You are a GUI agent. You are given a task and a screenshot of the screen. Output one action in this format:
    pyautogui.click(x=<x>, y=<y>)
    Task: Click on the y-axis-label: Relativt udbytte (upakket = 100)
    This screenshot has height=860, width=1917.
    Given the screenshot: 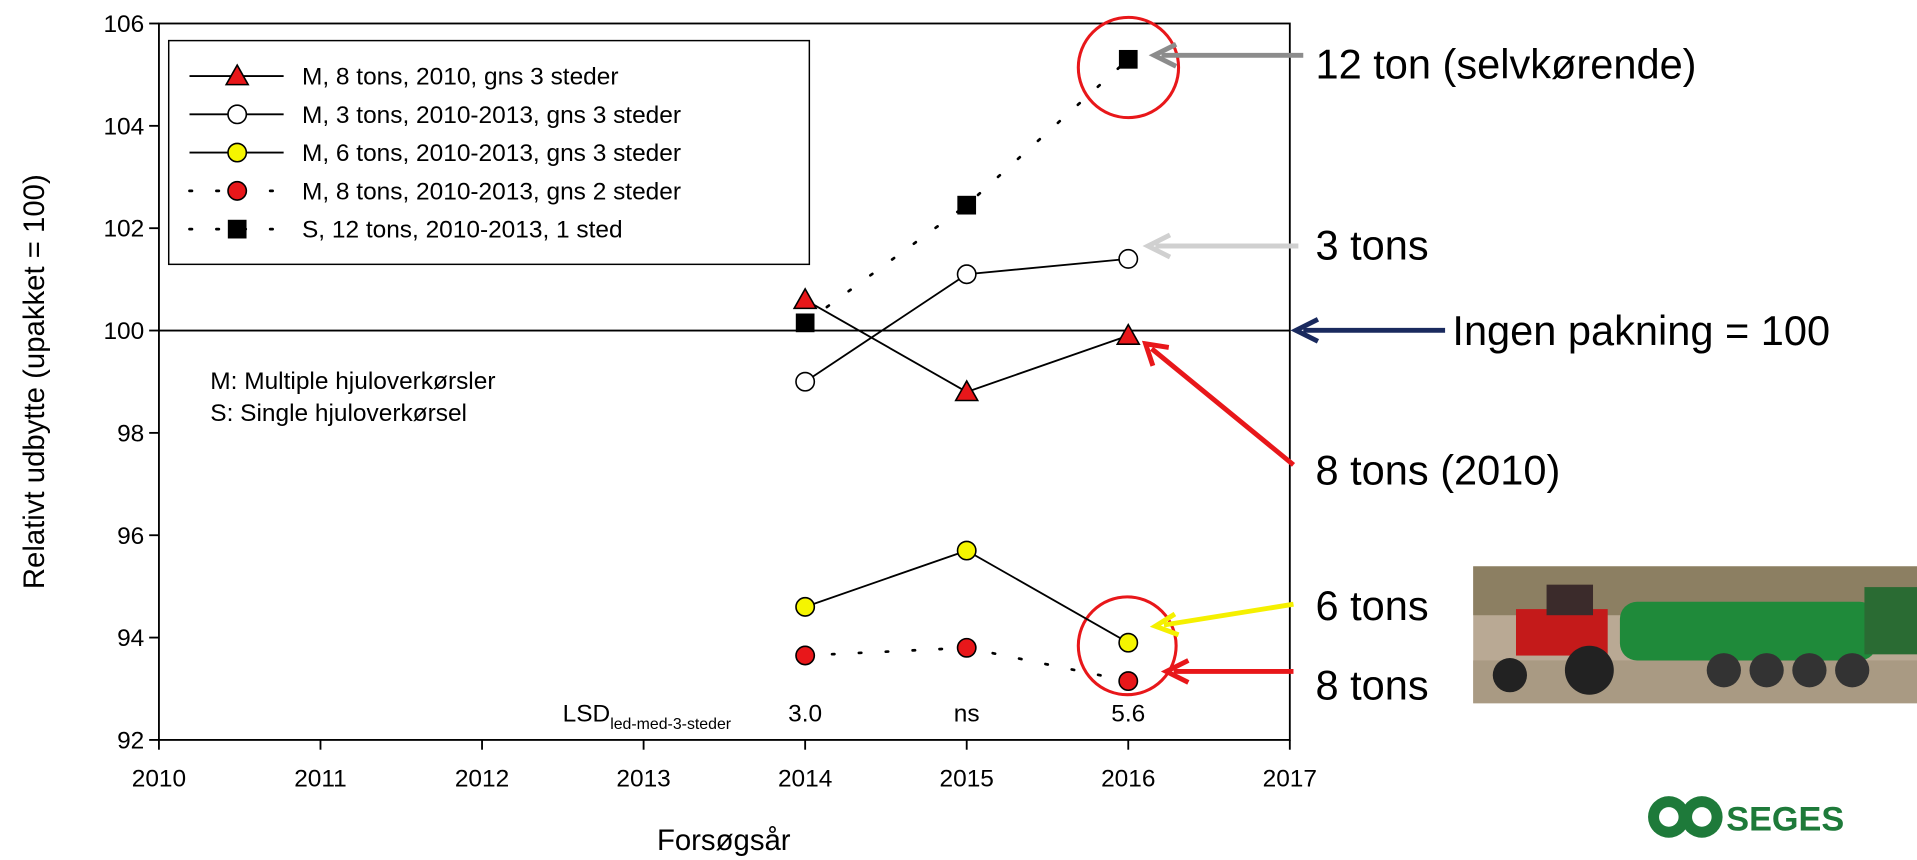 What is the action you would take?
    pyautogui.click(x=34, y=381)
    